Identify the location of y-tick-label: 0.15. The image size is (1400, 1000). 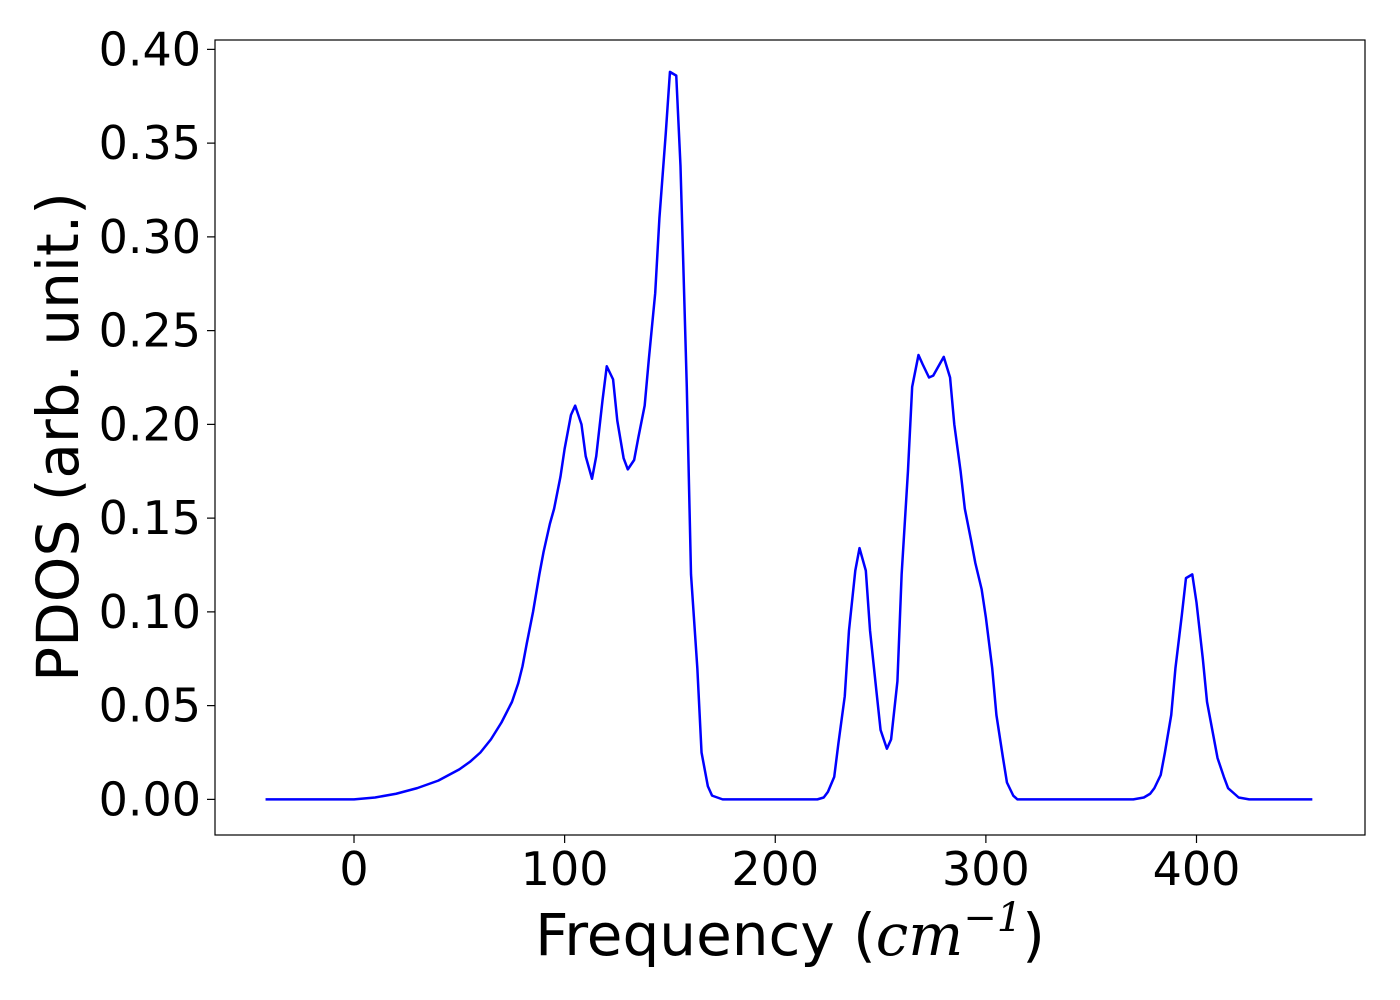
(150, 518).